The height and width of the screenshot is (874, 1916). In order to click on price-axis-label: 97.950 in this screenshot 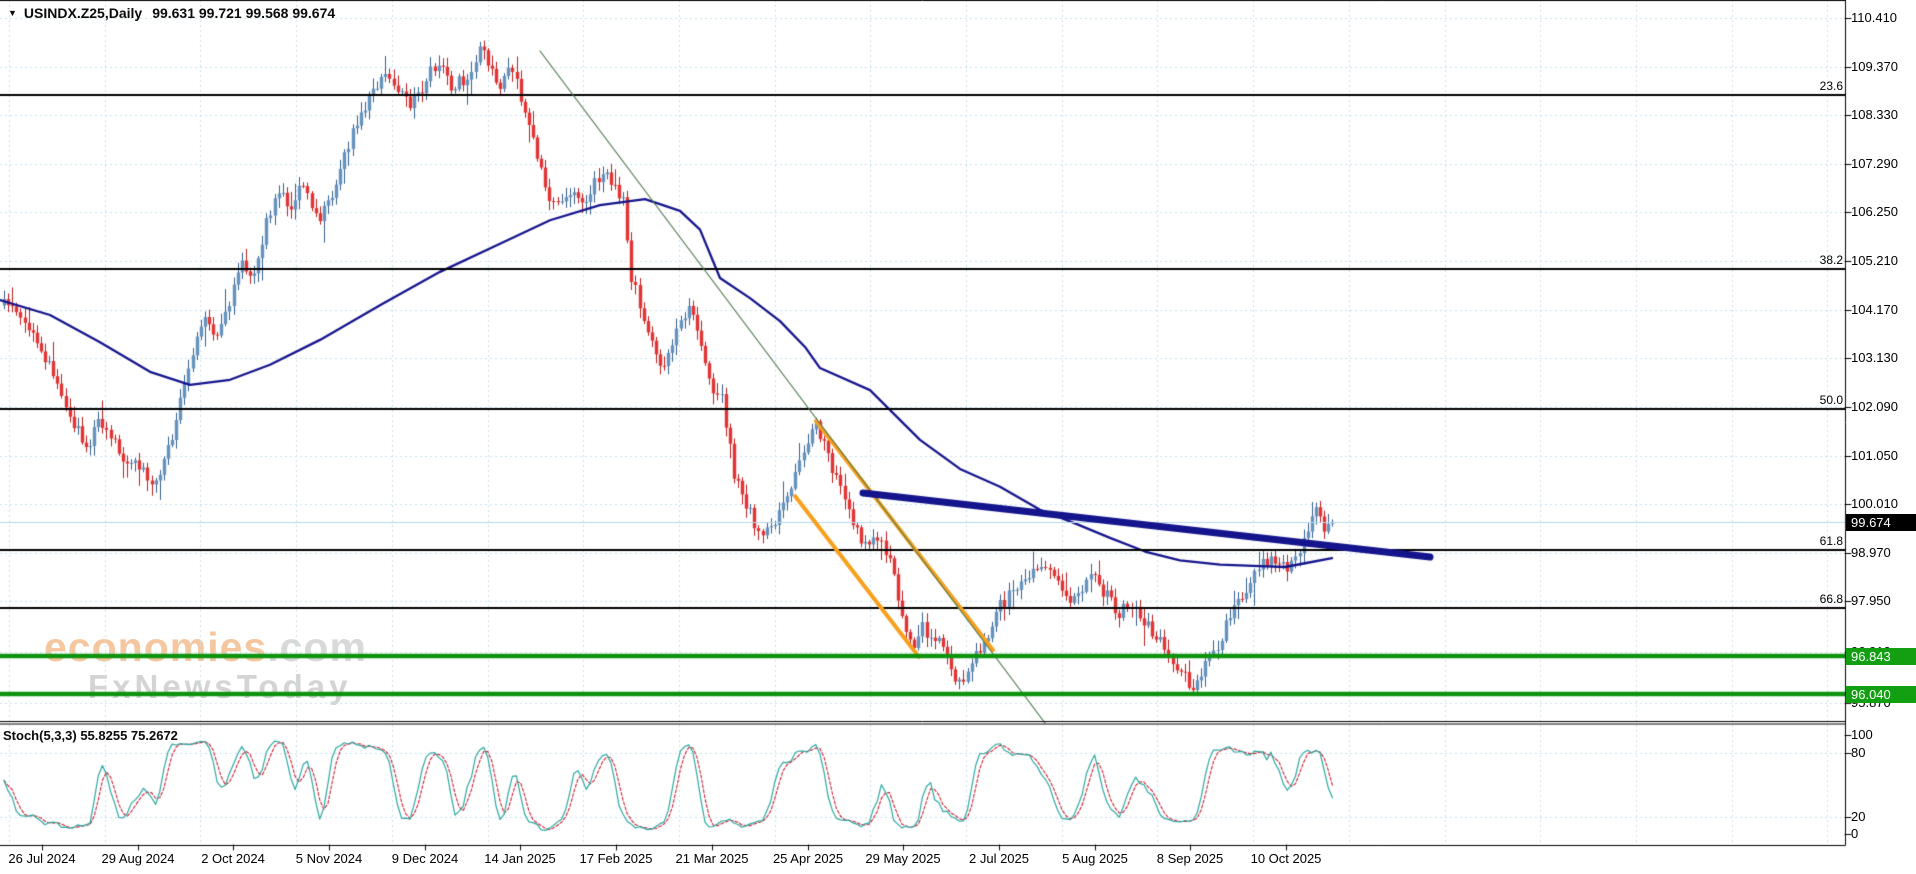, I will do `click(1871, 600)`.